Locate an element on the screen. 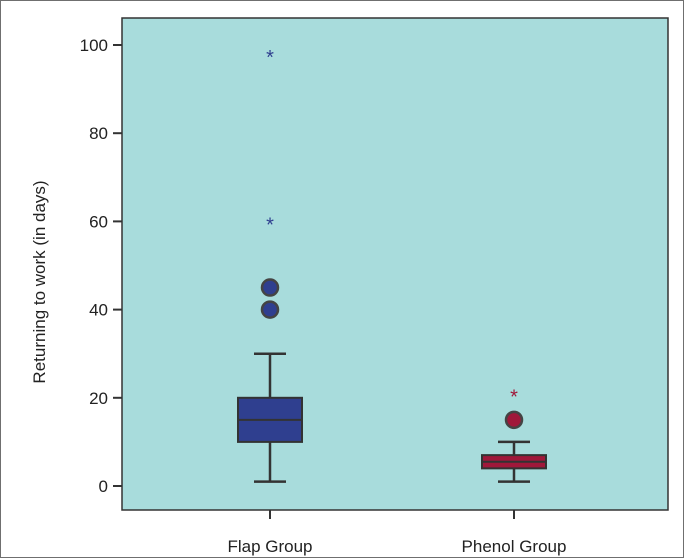 The width and height of the screenshot is (684, 558). x-tick-label-phenol-group: Phenol Group is located at coordinates (514, 546).